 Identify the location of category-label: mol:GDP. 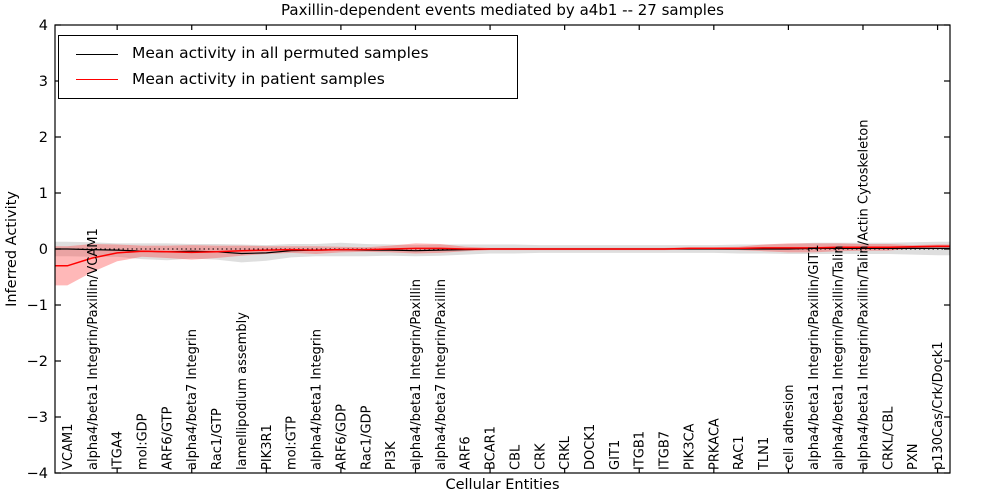
(143, 441).